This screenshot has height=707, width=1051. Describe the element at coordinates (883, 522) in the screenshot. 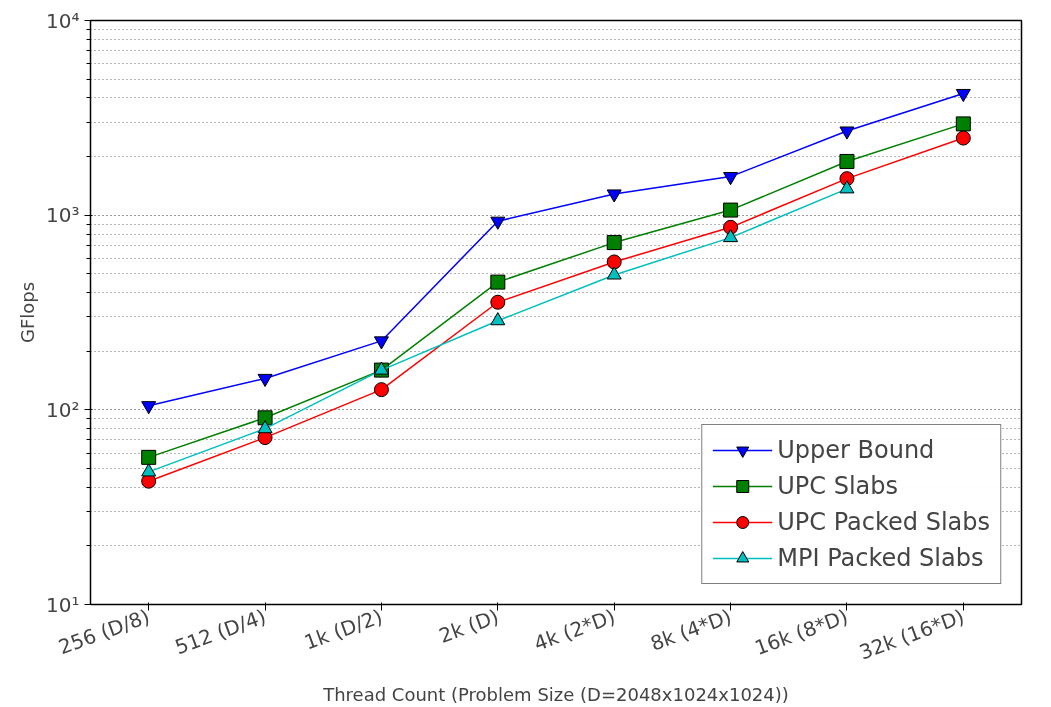

I see `legend-label: UPC Packed Slabs` at that location.